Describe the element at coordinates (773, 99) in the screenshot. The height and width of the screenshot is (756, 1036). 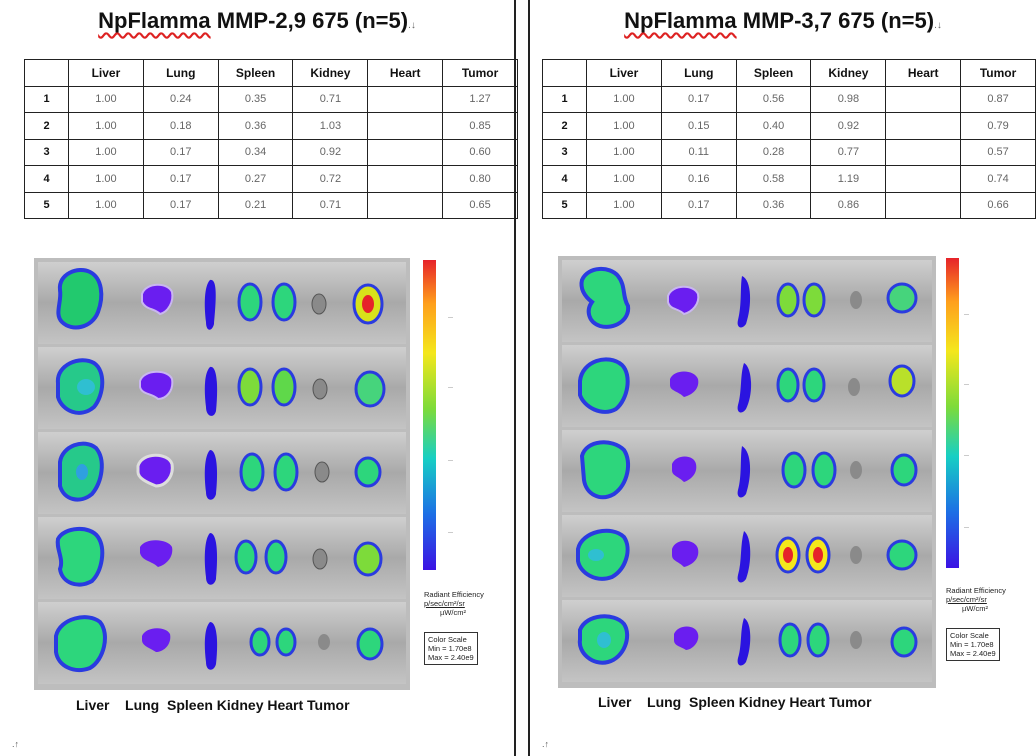
I see `table-cell: 0.56` at that location.